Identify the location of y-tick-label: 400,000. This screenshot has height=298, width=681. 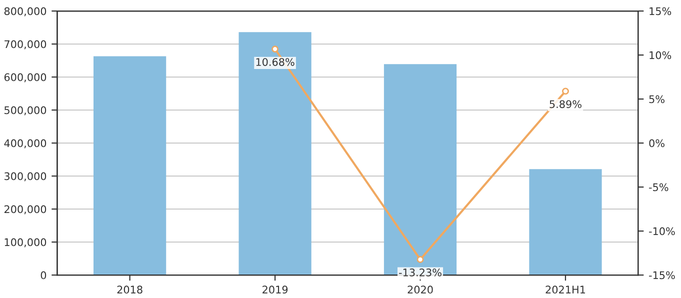
(25, 143).